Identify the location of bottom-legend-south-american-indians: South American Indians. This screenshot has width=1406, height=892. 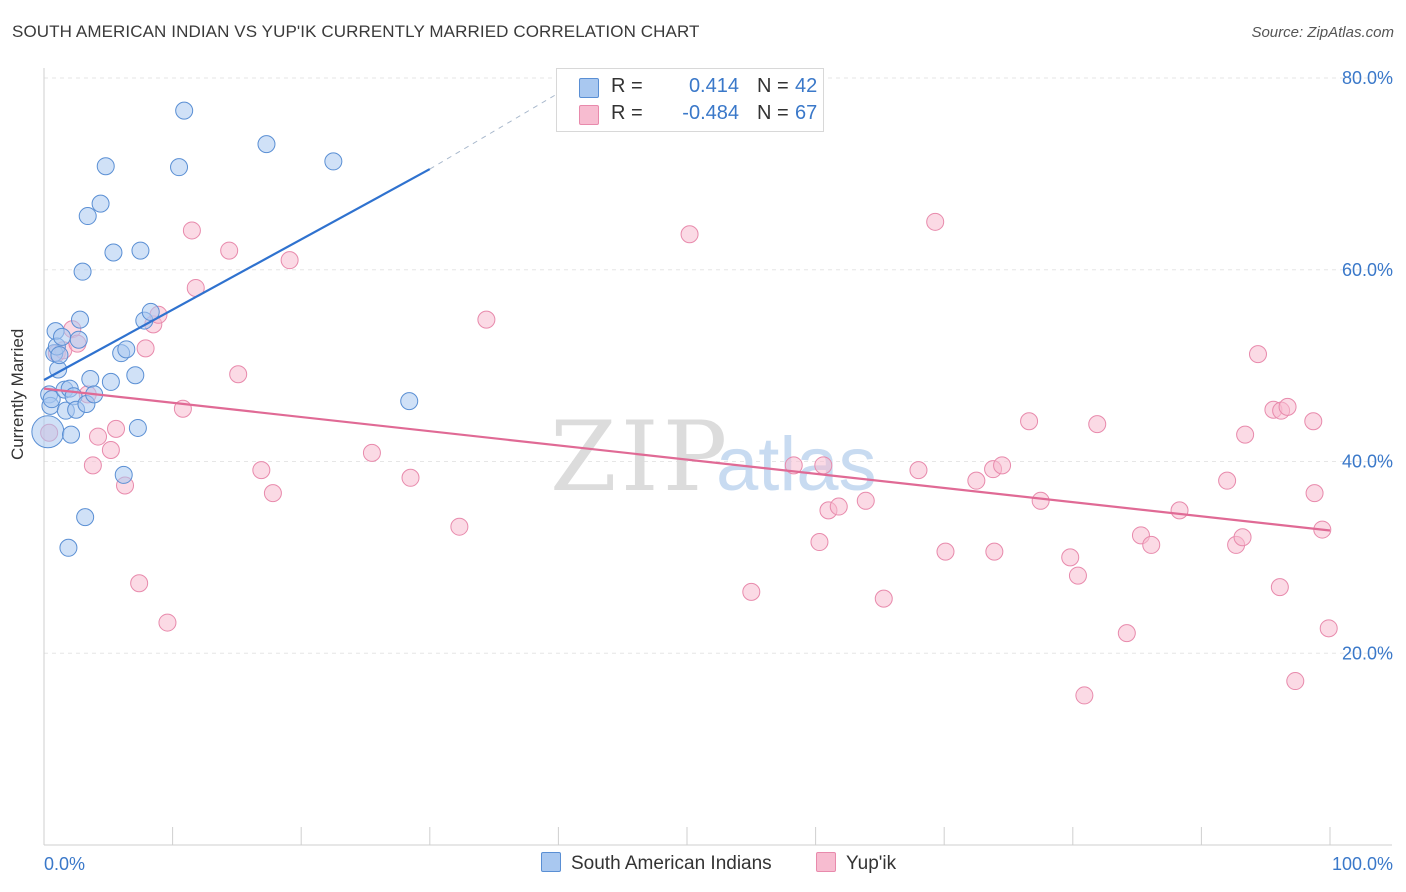
(656, 863).